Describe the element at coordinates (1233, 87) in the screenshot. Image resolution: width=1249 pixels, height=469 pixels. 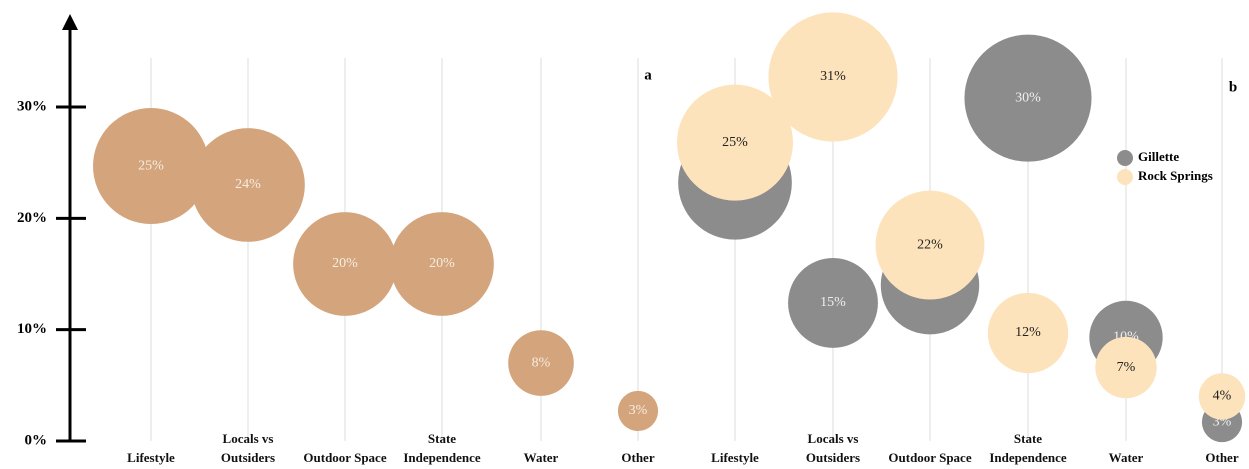
I see `panel-label: b` at that location.